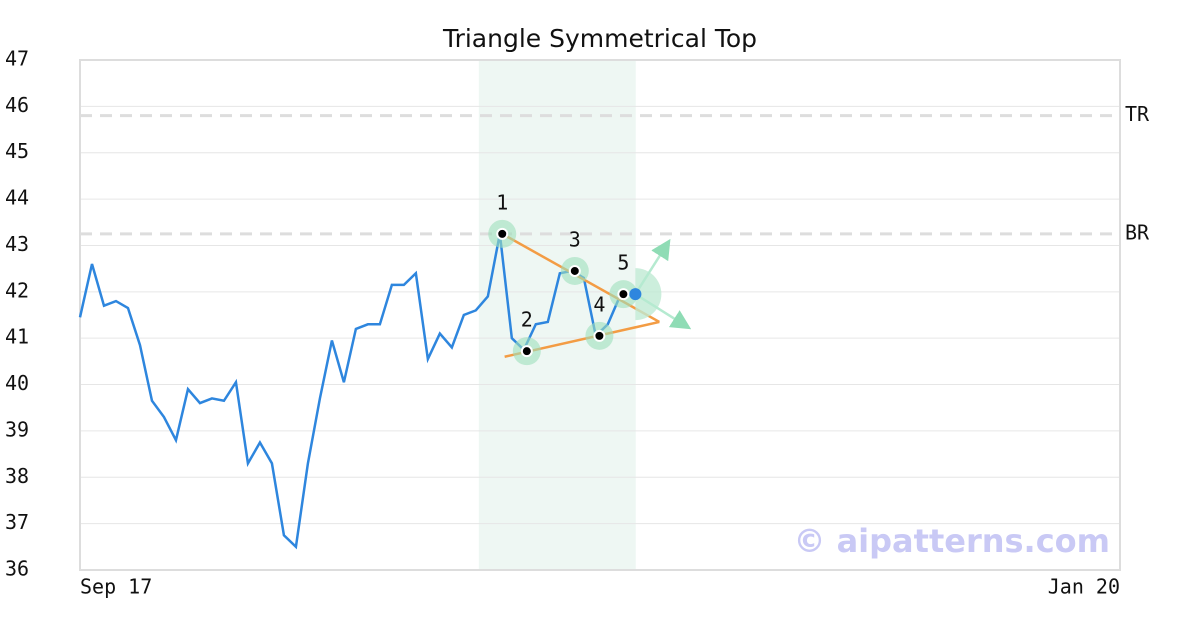 The image size is (1200, 630). Describe the element at coordinates (17, 244) in the screenshot. I see `y-tick-label: 43` at that location.